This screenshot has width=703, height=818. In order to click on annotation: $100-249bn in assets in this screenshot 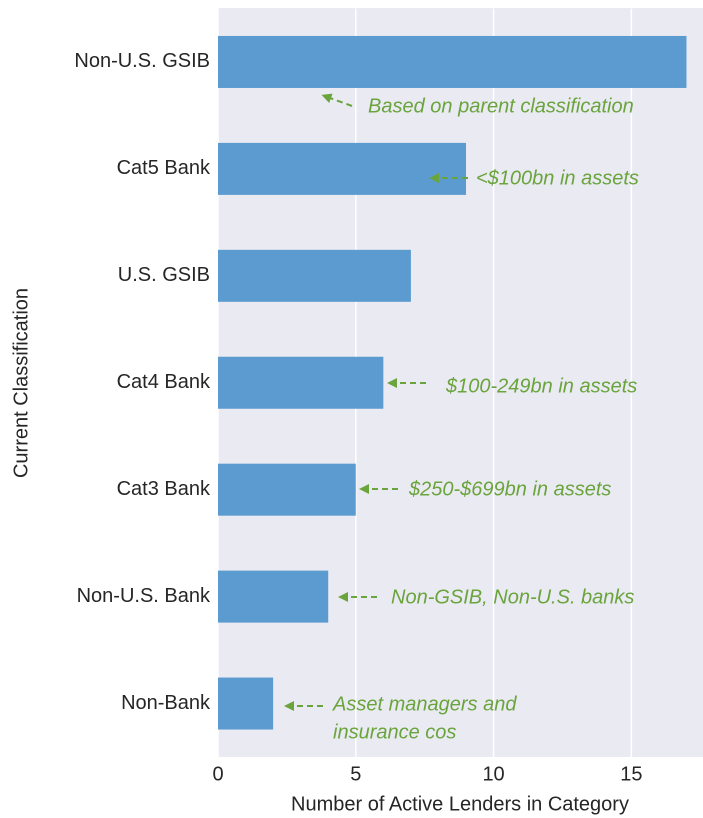, I will do `click(541, 386)`.